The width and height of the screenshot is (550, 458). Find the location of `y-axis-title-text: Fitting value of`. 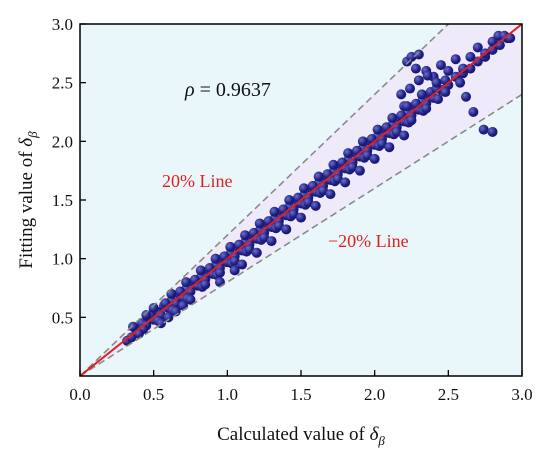

y-axis-title-text: Fitting value of is located at coordinates (26, 208).